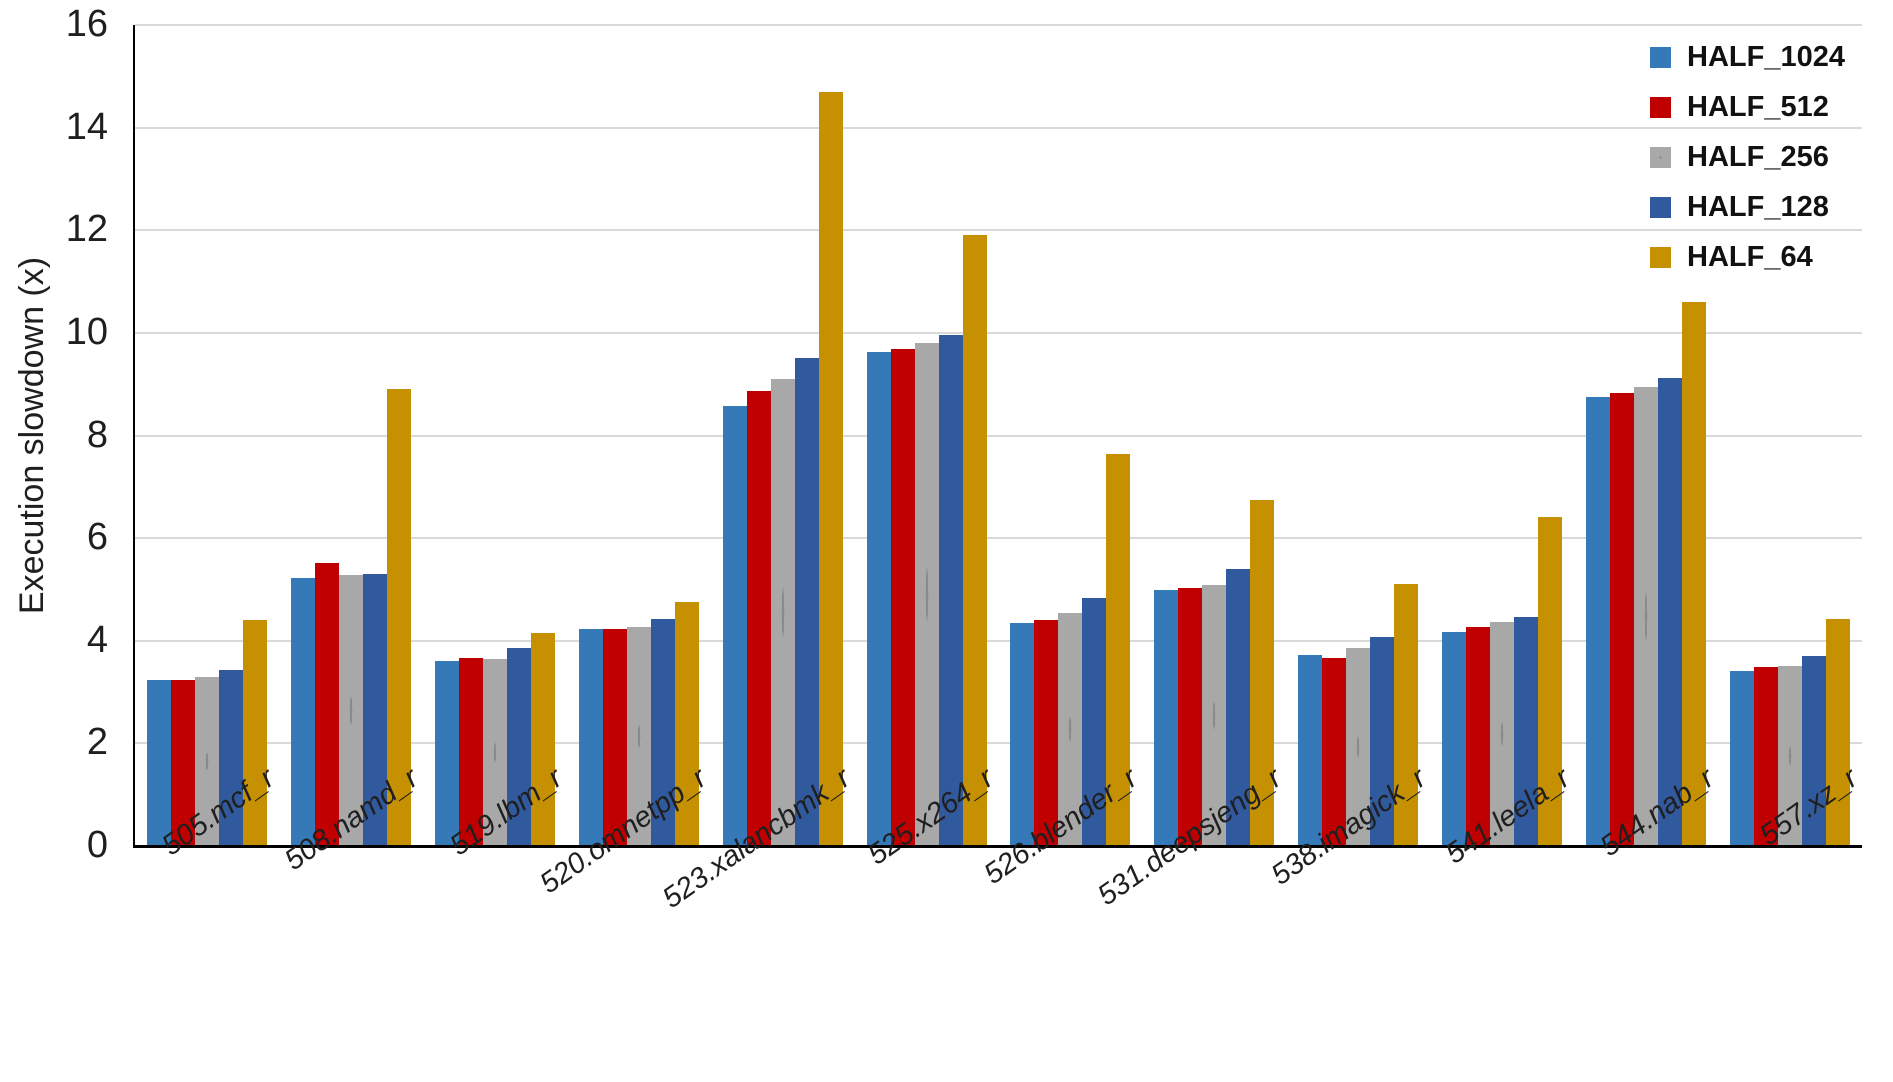 The height and width of the screenshot is (1082, 1893). I want to click on bar-HALF_256-520.omnetpp_r, so click(638, 736).